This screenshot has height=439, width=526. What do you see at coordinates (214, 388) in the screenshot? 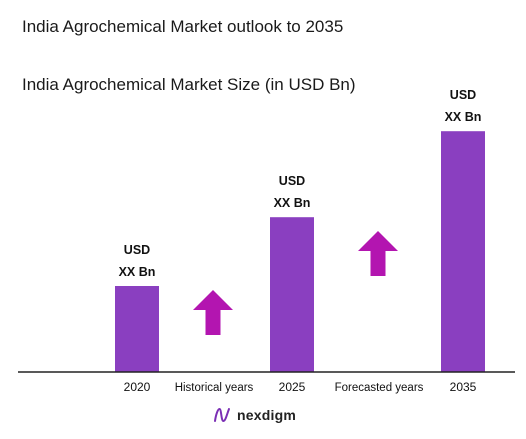
I see `period-label: Historical years` at bounding box center [214, 388].